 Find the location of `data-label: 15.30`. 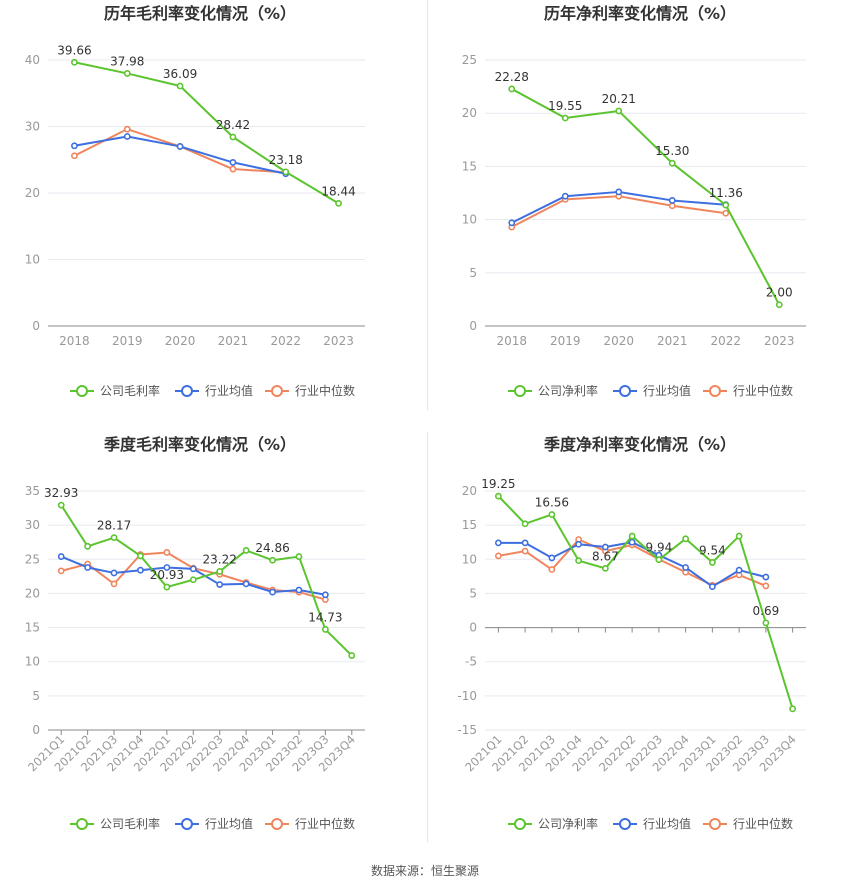

data-label: 15.30 is located at coordinates (672, 151).